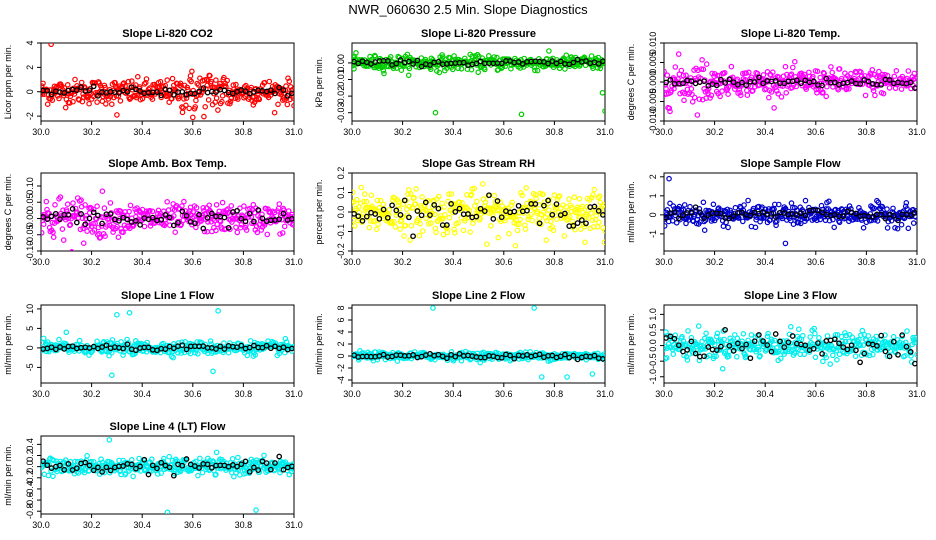  Describe the element at coordinates (664, 394) in the screenshot. I see `x-tick-label: 30.0` at that location.